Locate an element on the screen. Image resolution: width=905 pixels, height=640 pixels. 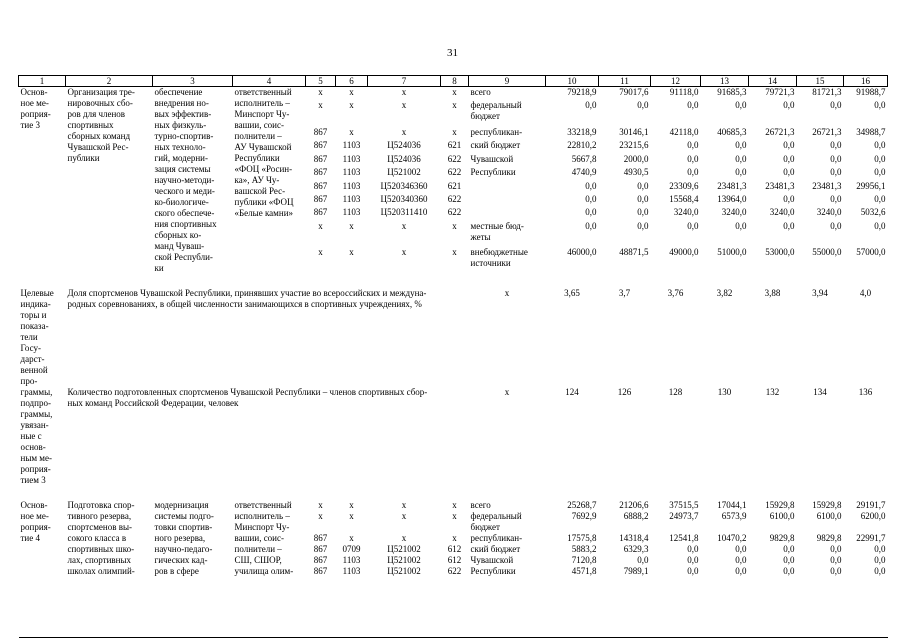
indicator-value-cell: 3,65 is located at coordinates (572, 293).